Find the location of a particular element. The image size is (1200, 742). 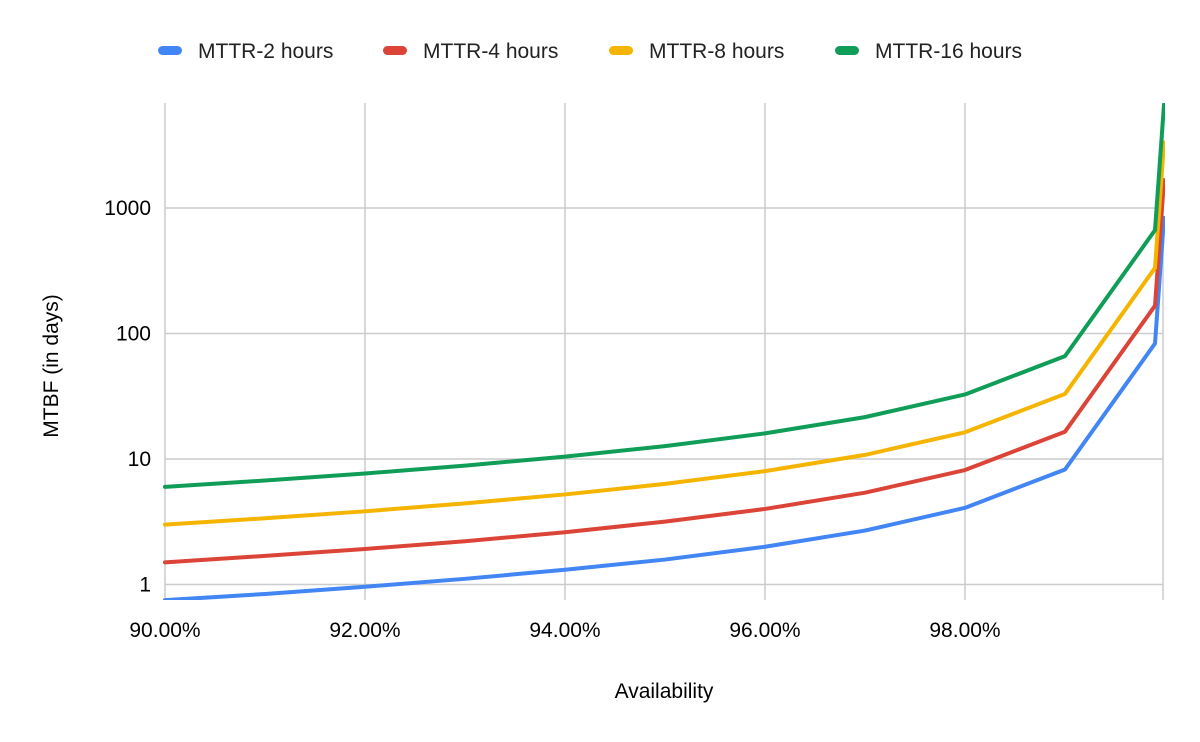

legend-item-3: MTTR-8 hours is located at coordinates (696, 51).